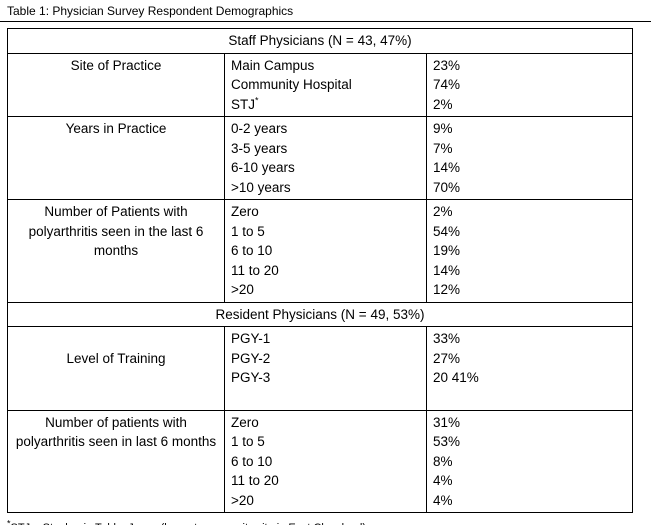  What do you see at coordinates (529, 368) in the screenshot?
I see `values-cell: 33% 27% 20 41%` at bounding box center [529, 368].